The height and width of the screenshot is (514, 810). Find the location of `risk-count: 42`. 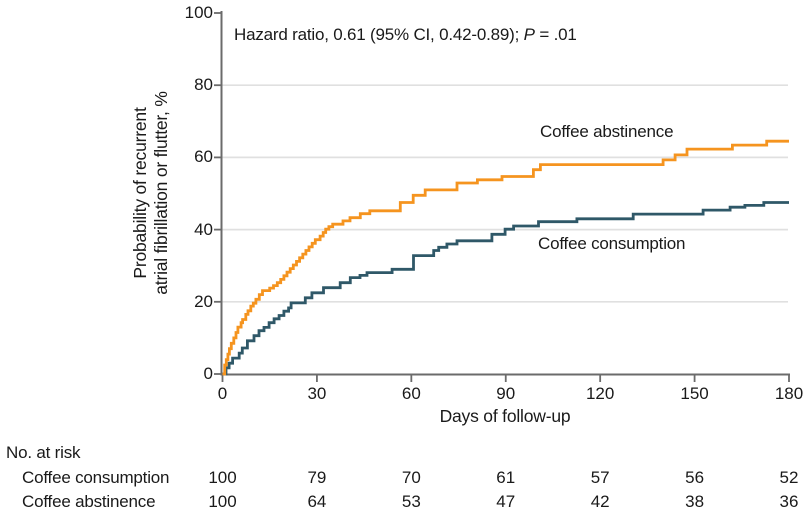

risk-count: 42 is located at coordinates (600, 501).